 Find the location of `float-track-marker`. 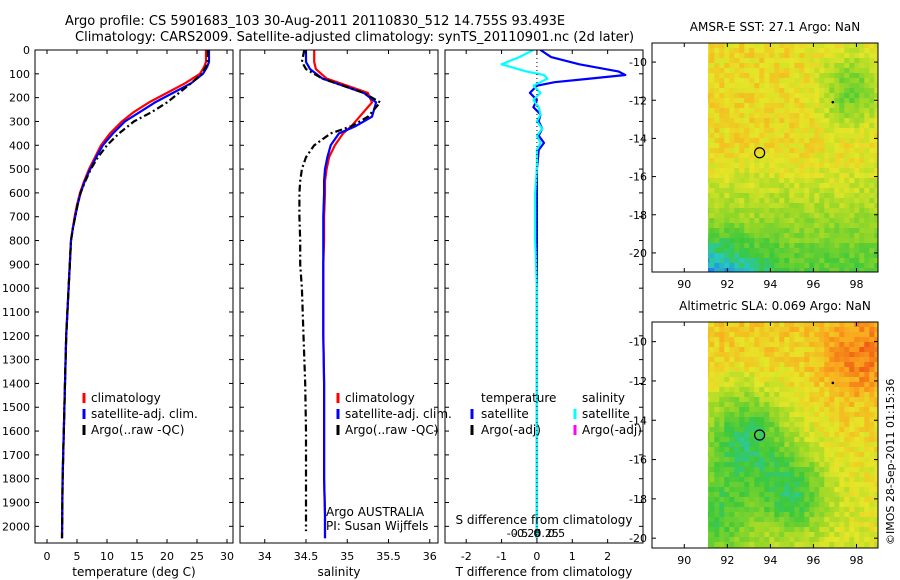

float-track-marker is located at coordinates (833, 383).